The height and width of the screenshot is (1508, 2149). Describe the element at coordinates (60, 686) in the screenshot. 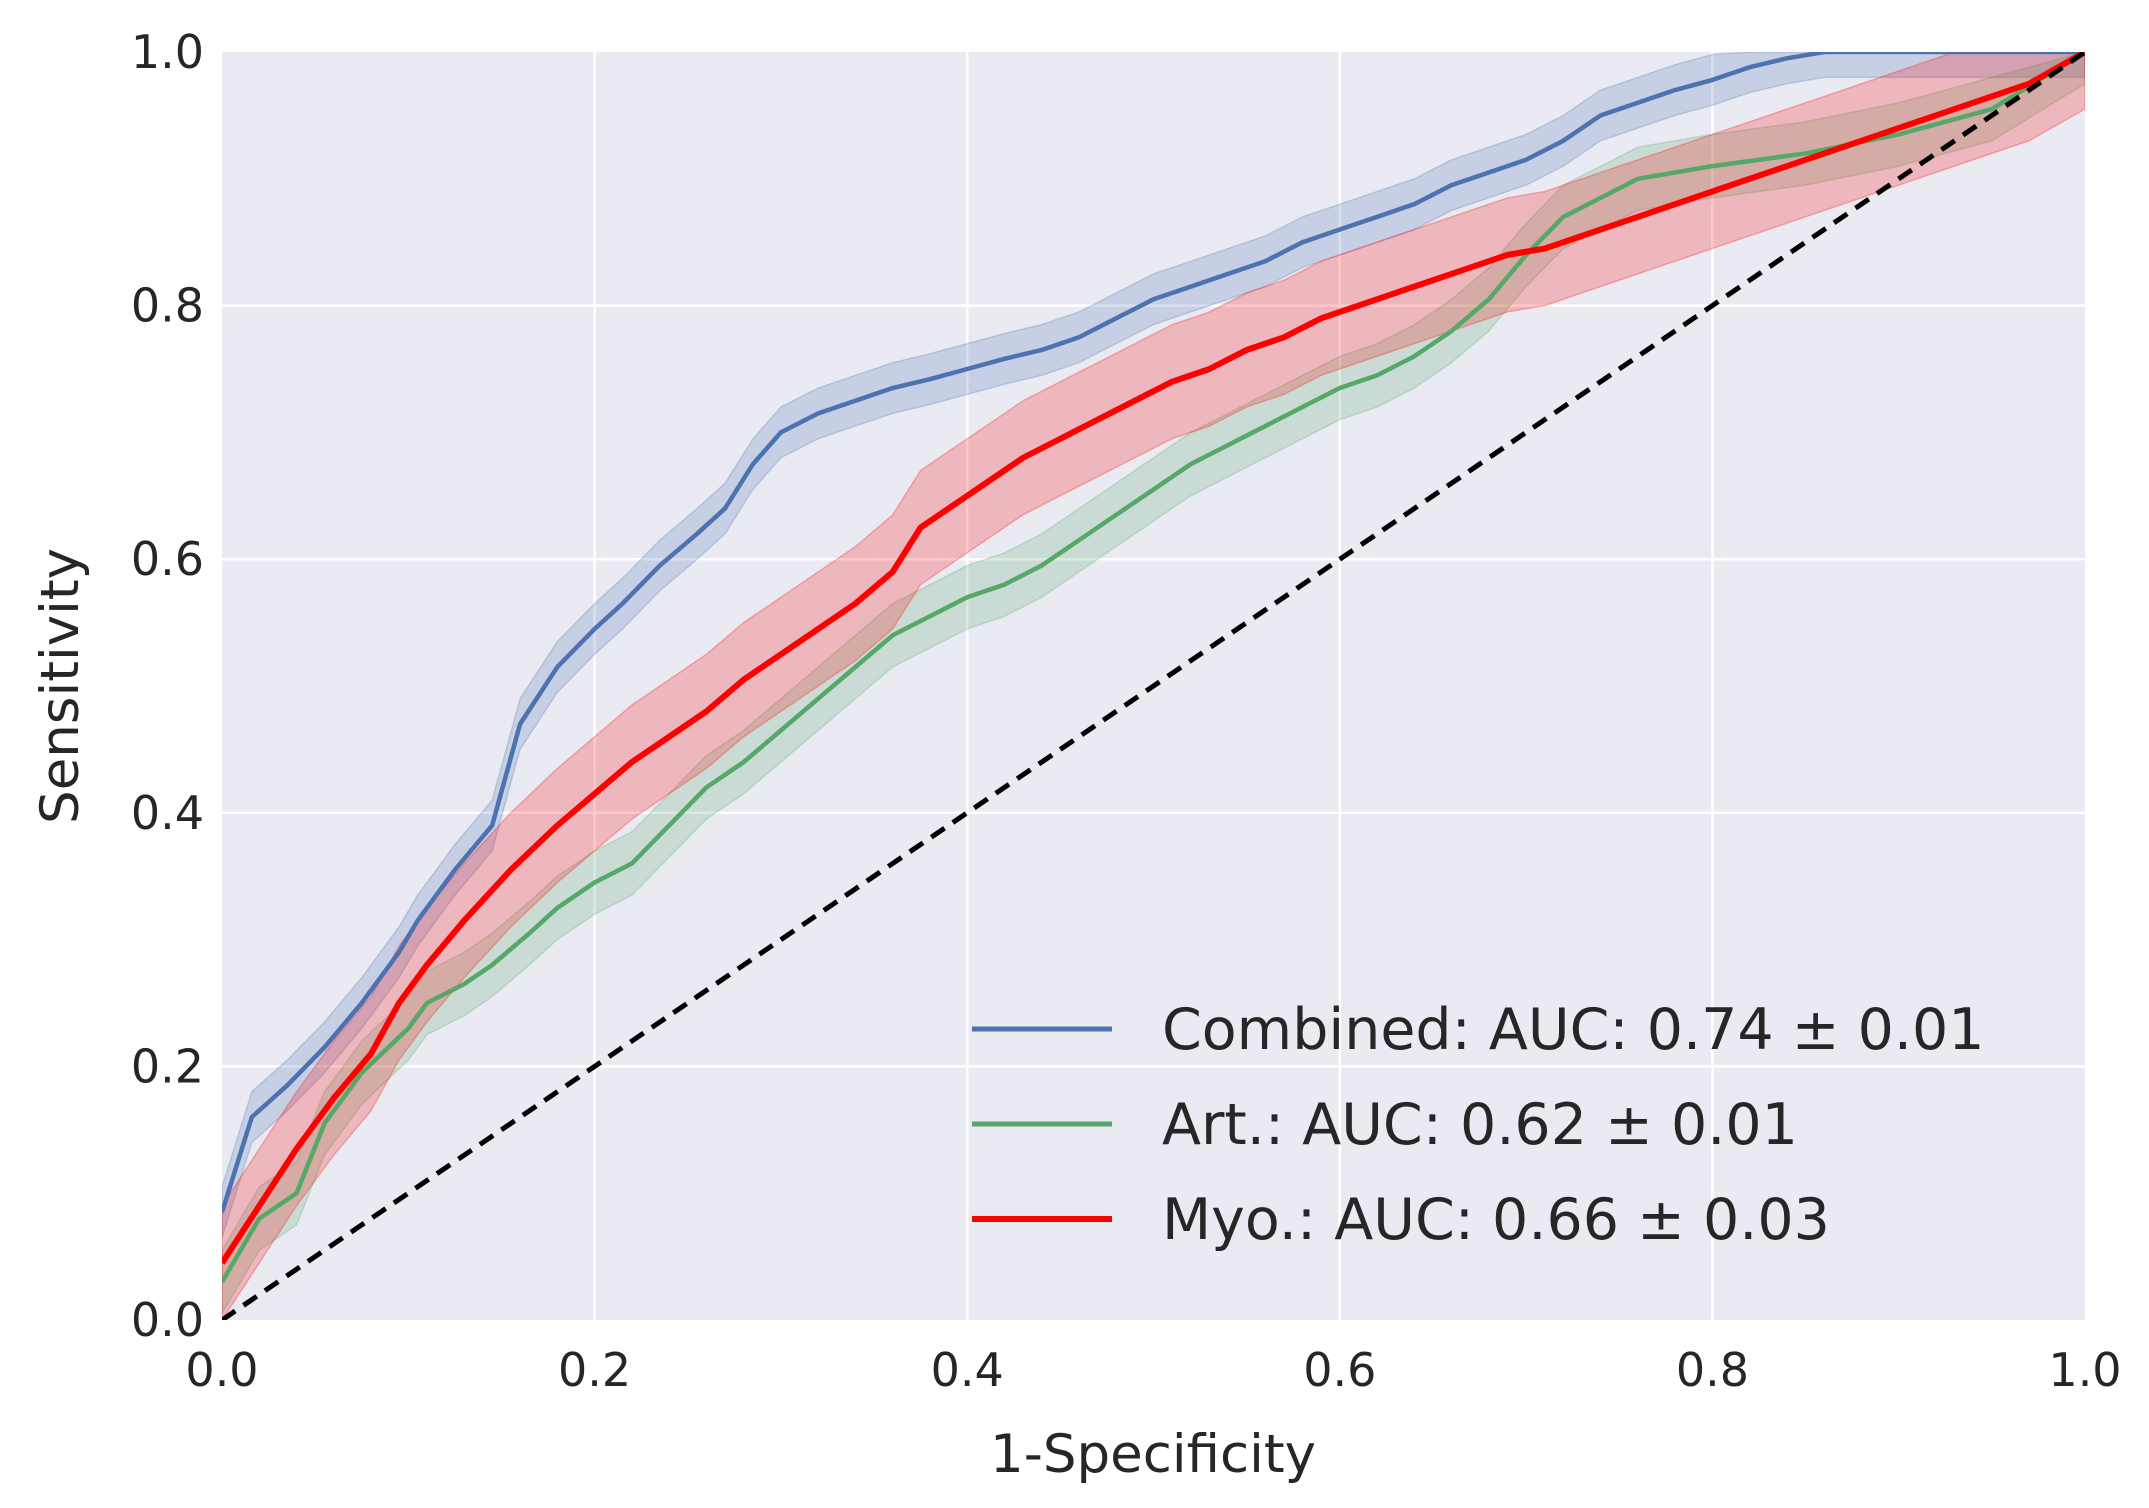

I see `y-axis-label: Sensitivity` at that location.